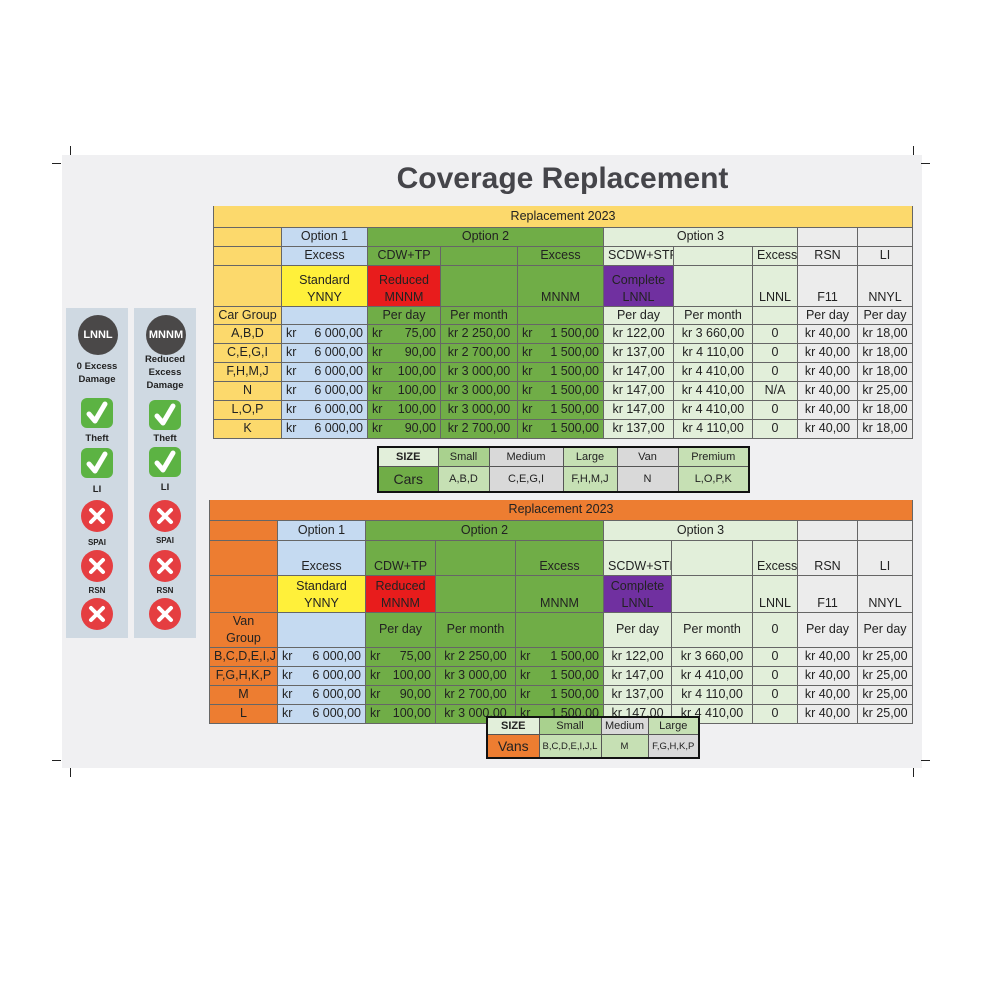  Describe the element at coordinates (463, 479) in the screenshot. I see `size-groups: A,B,D` at that location.